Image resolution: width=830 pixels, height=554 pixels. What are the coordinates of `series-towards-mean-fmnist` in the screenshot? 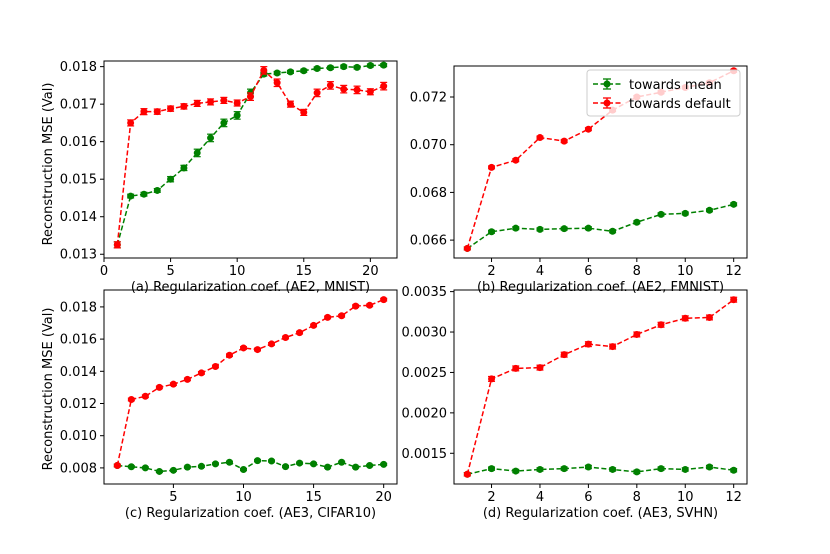 It's located at (600, 226).